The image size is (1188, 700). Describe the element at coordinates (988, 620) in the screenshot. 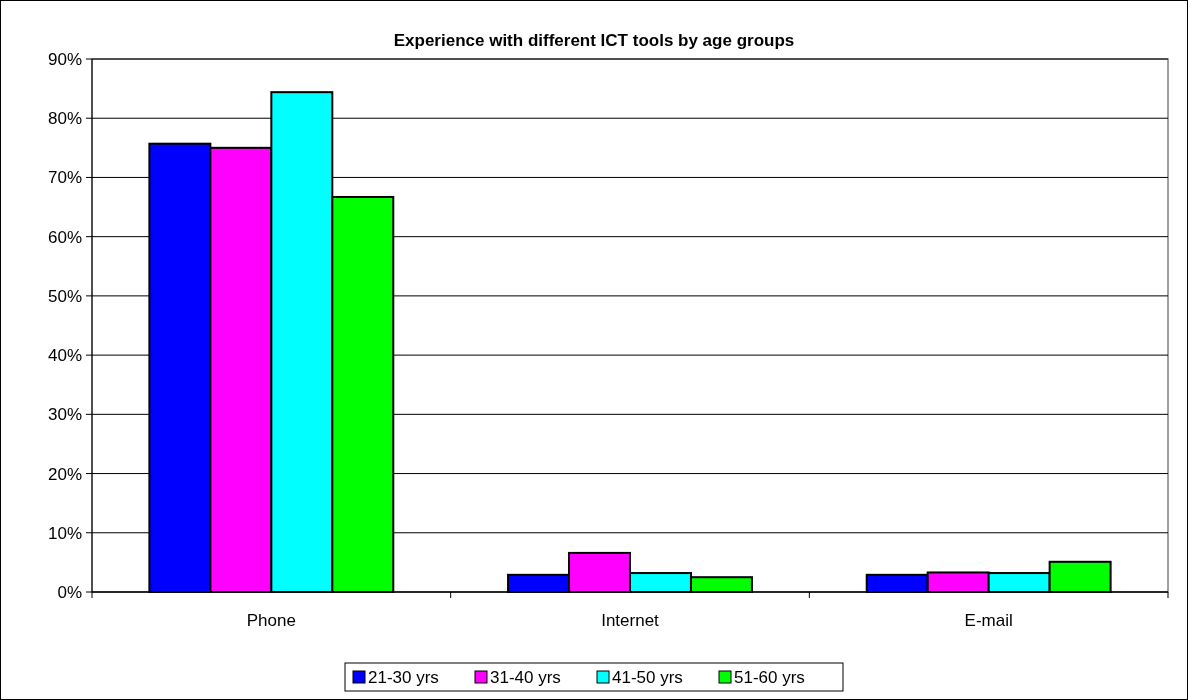

I see `x-tick-label: E-mail` at that location.